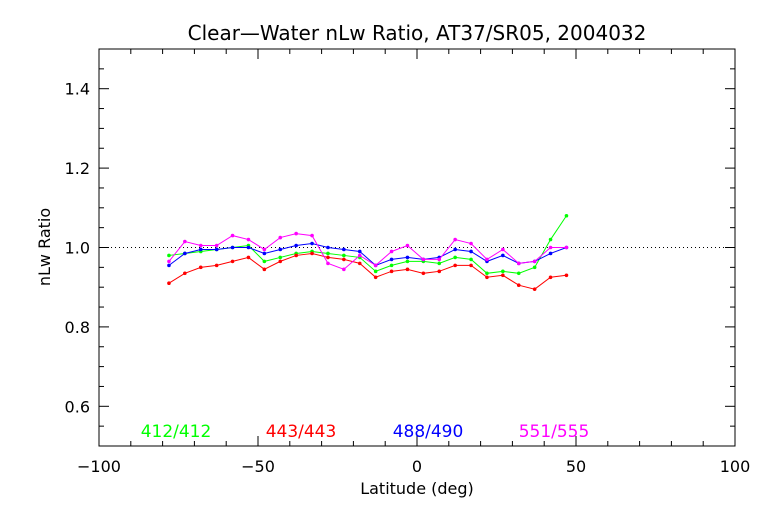 The height and width of the screenshot is (512, 768). I want to click on y-tick-label: 0.6, so click(77, 406).